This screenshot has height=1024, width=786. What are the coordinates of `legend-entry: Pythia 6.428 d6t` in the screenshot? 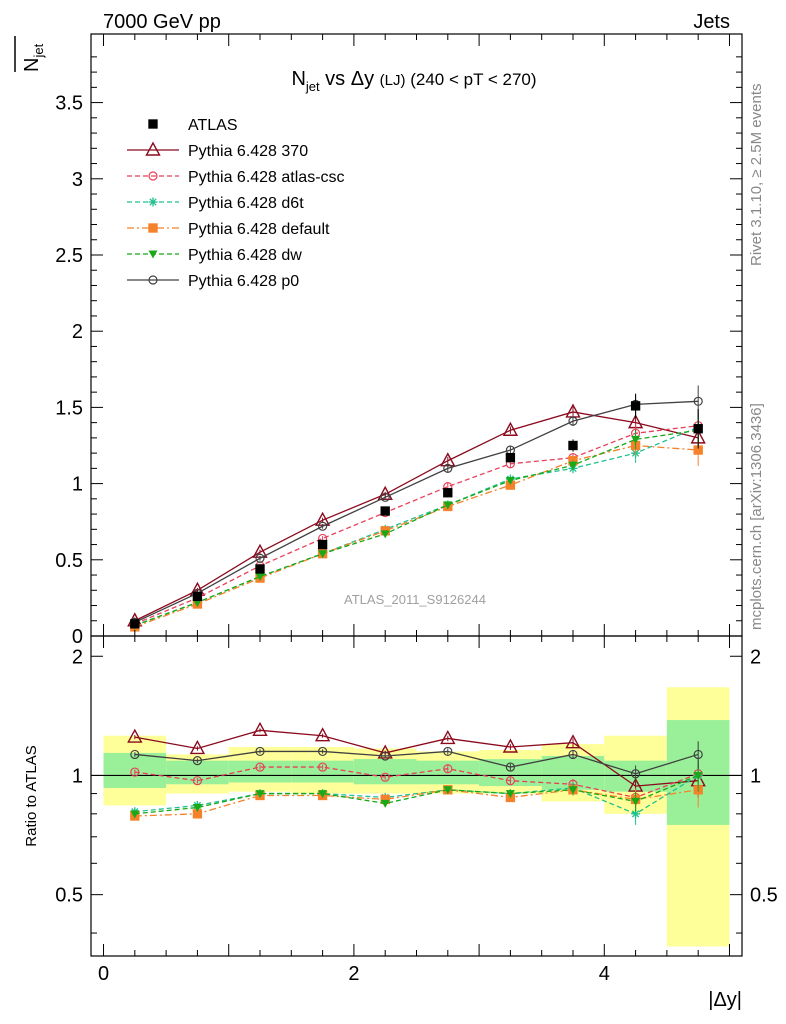 It's located at (215, 203).